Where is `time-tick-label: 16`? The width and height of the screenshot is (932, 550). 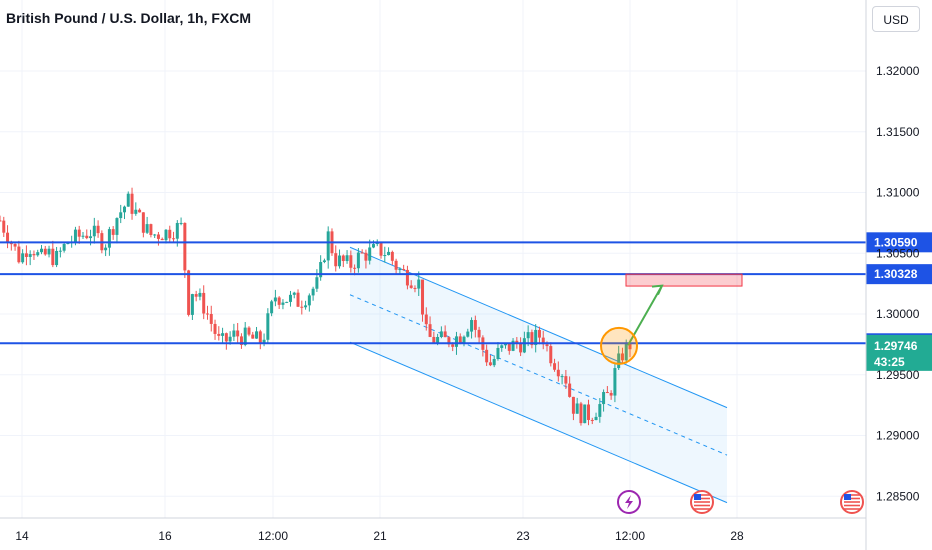
time-tick-label: 16 is located at coordinates (165, 536).